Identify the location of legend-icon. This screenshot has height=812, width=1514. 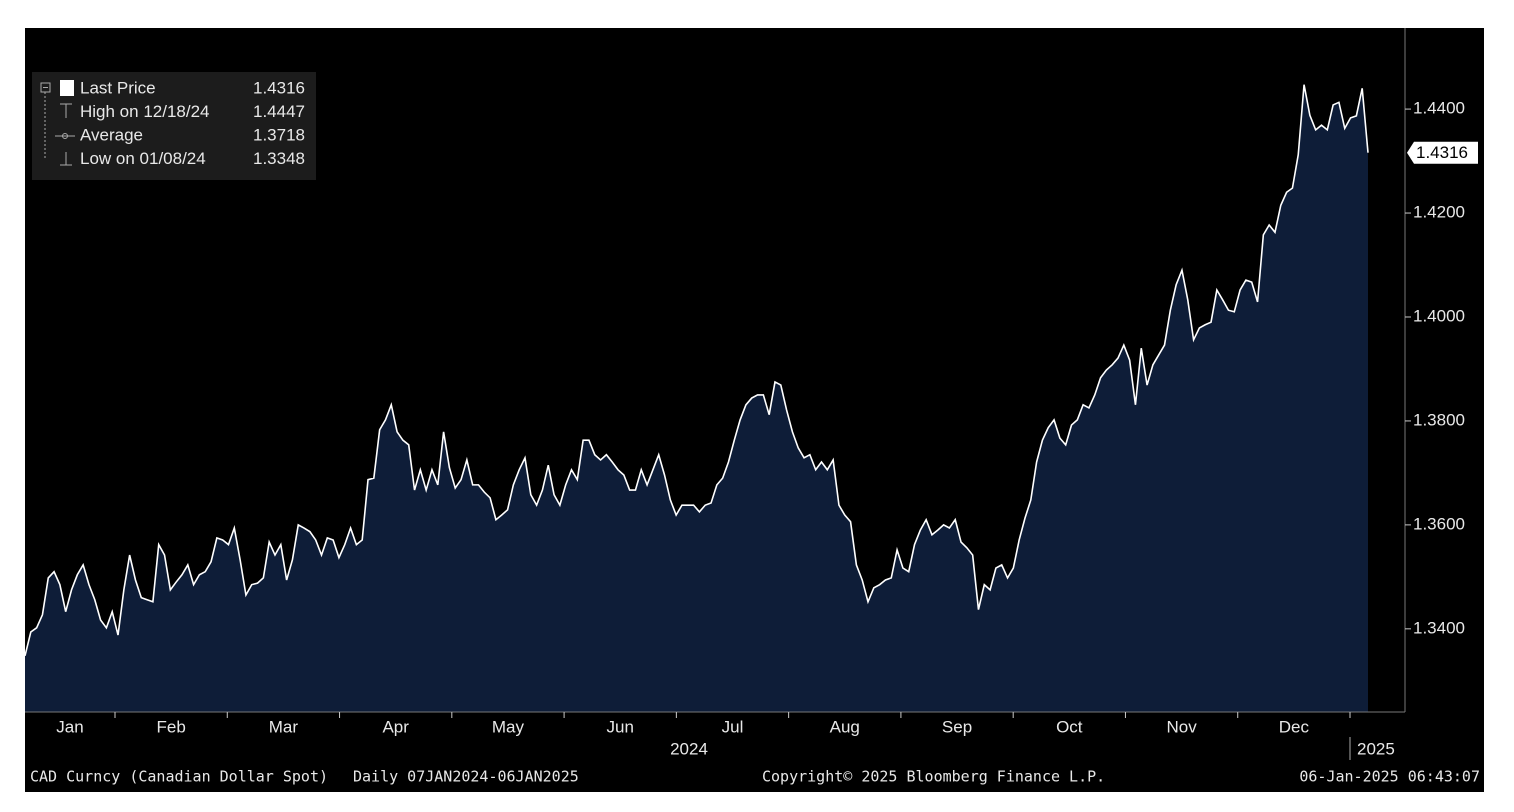
(65, 136).